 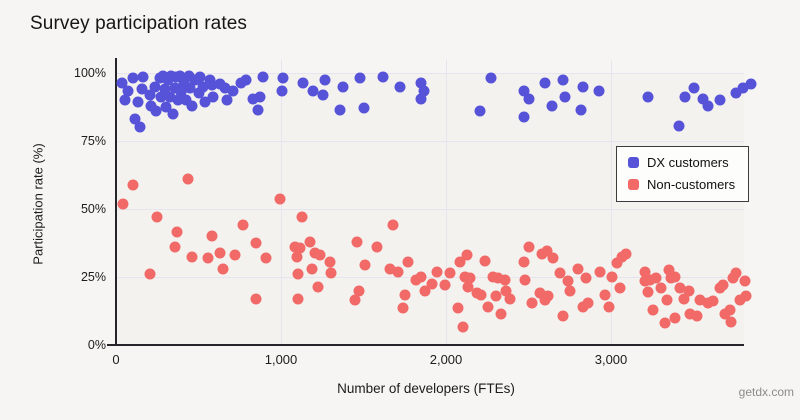 I want to click on legend-swatch-icon, so click(x=633, y=162).